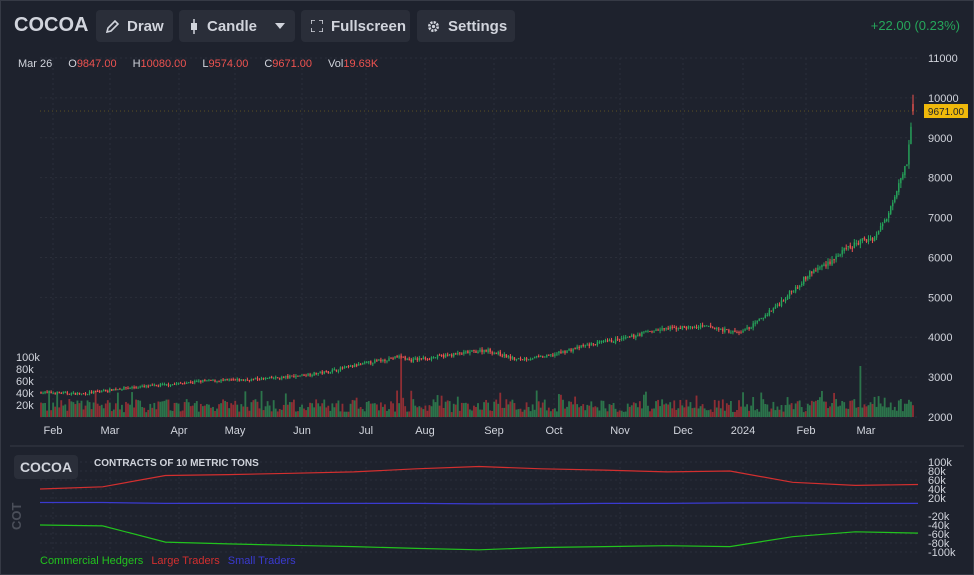 Image resolution: width=974 pixels, height=575 pixels. Describe the element at coordinates (261, 561) in the screenshot. I see `legend-small-traders: Small Traders` at that location.